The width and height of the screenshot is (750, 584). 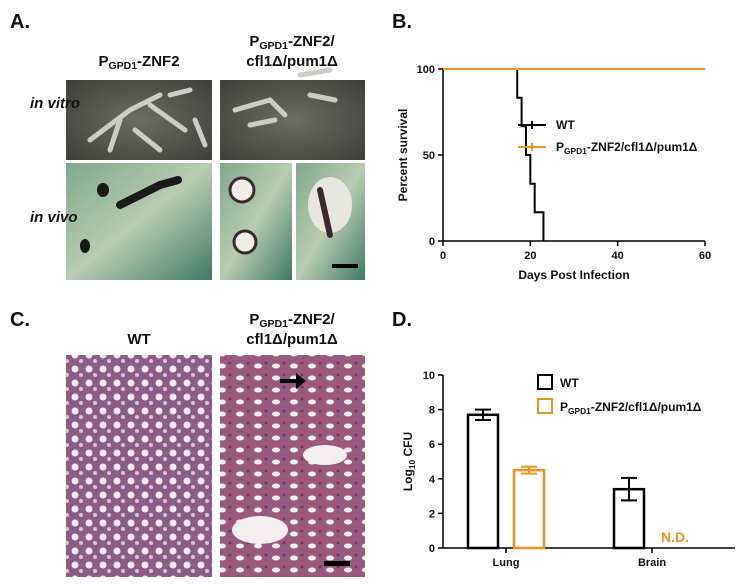 What do you see at coordinates (432, 411) in the screenshot?
I see `y-tick-label: 8` at bounding box center [432, 411].